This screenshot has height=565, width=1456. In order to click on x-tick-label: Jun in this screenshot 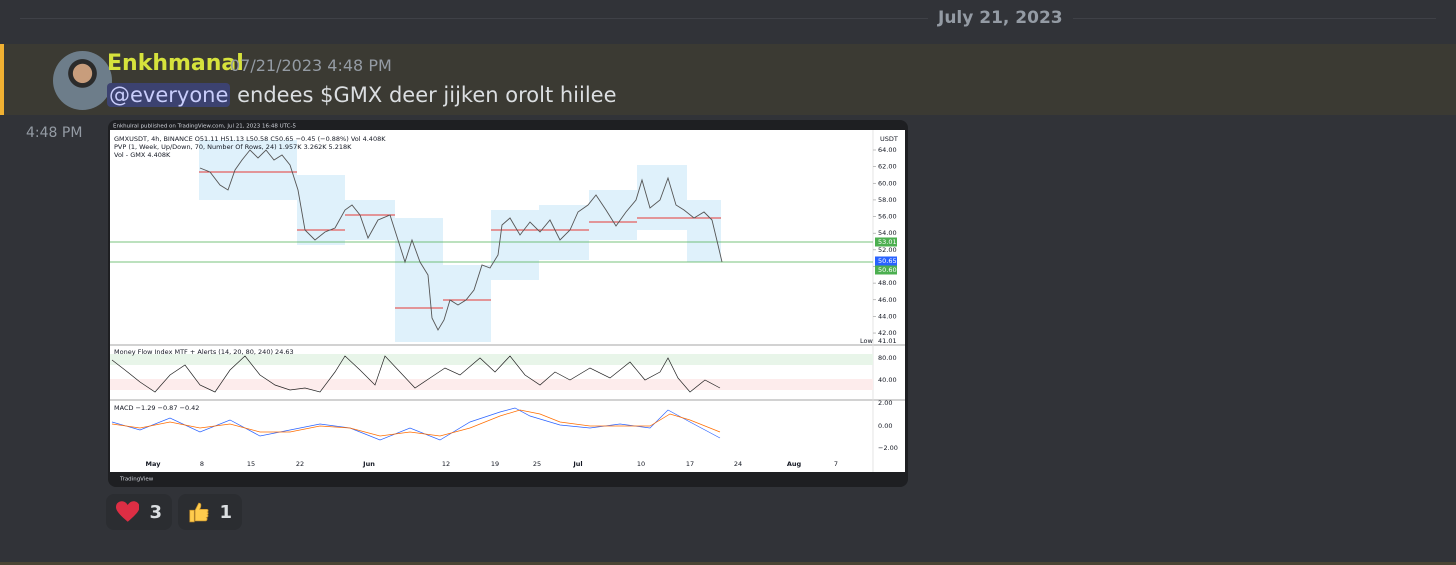, I will do `click(368, 464)`.